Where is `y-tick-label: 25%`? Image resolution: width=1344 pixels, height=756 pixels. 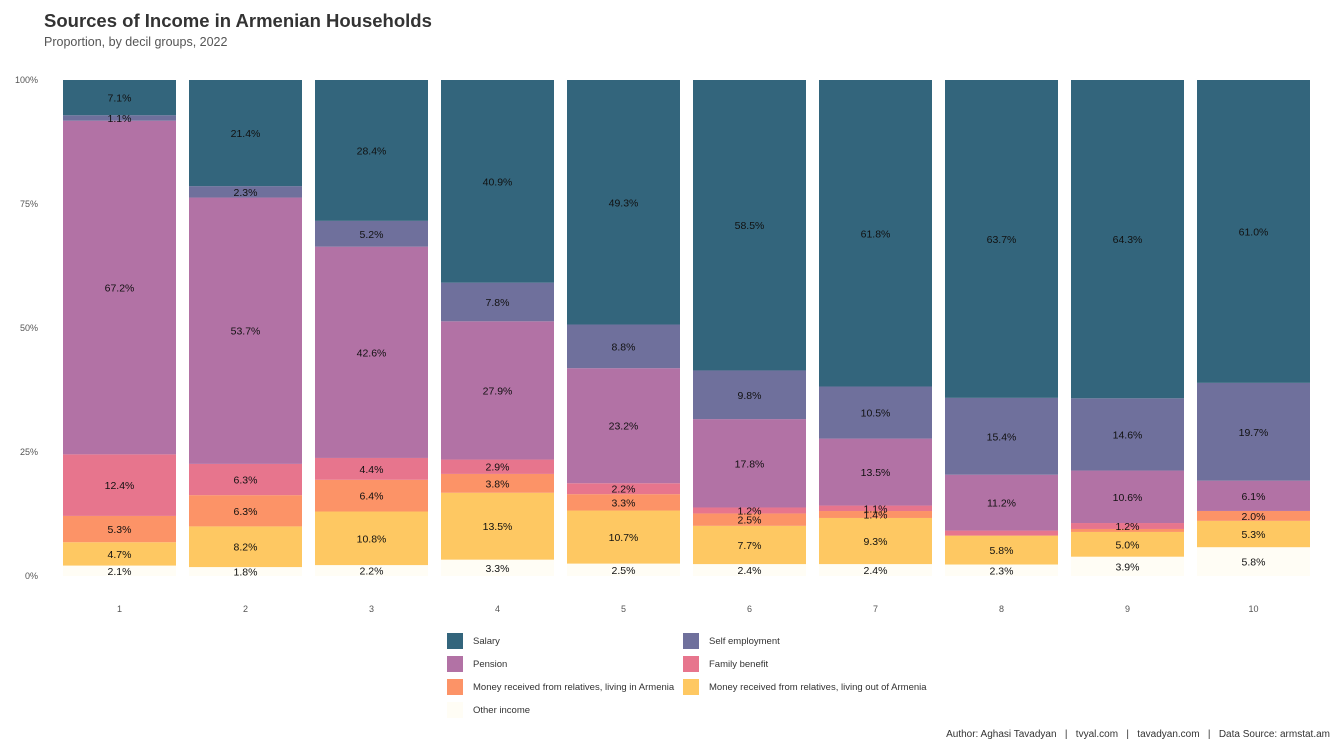 y-tick-label: 25% is located at coordinates (29, 452).